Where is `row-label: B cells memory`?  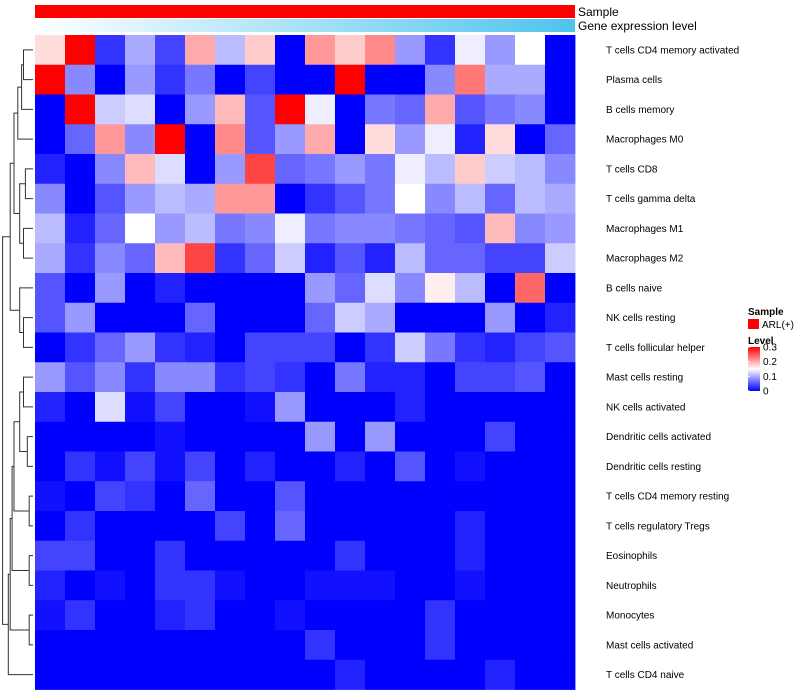
row-label: B cells memory is located at coordinates (640, 110).